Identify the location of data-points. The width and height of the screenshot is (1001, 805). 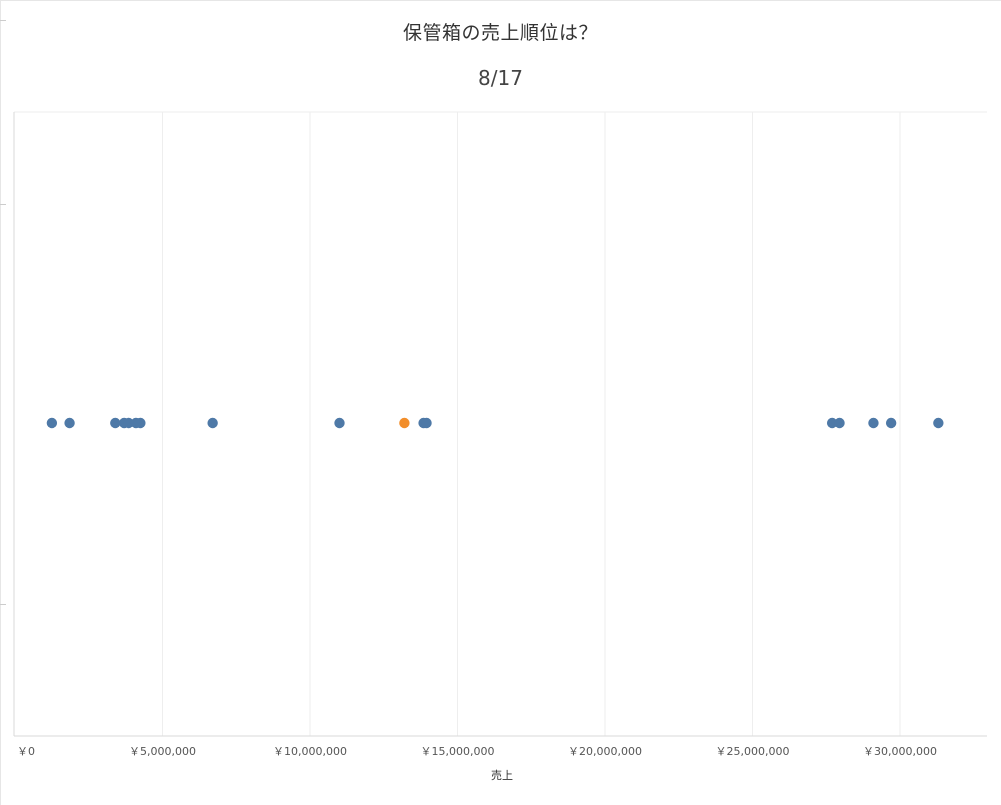
(495, 423).